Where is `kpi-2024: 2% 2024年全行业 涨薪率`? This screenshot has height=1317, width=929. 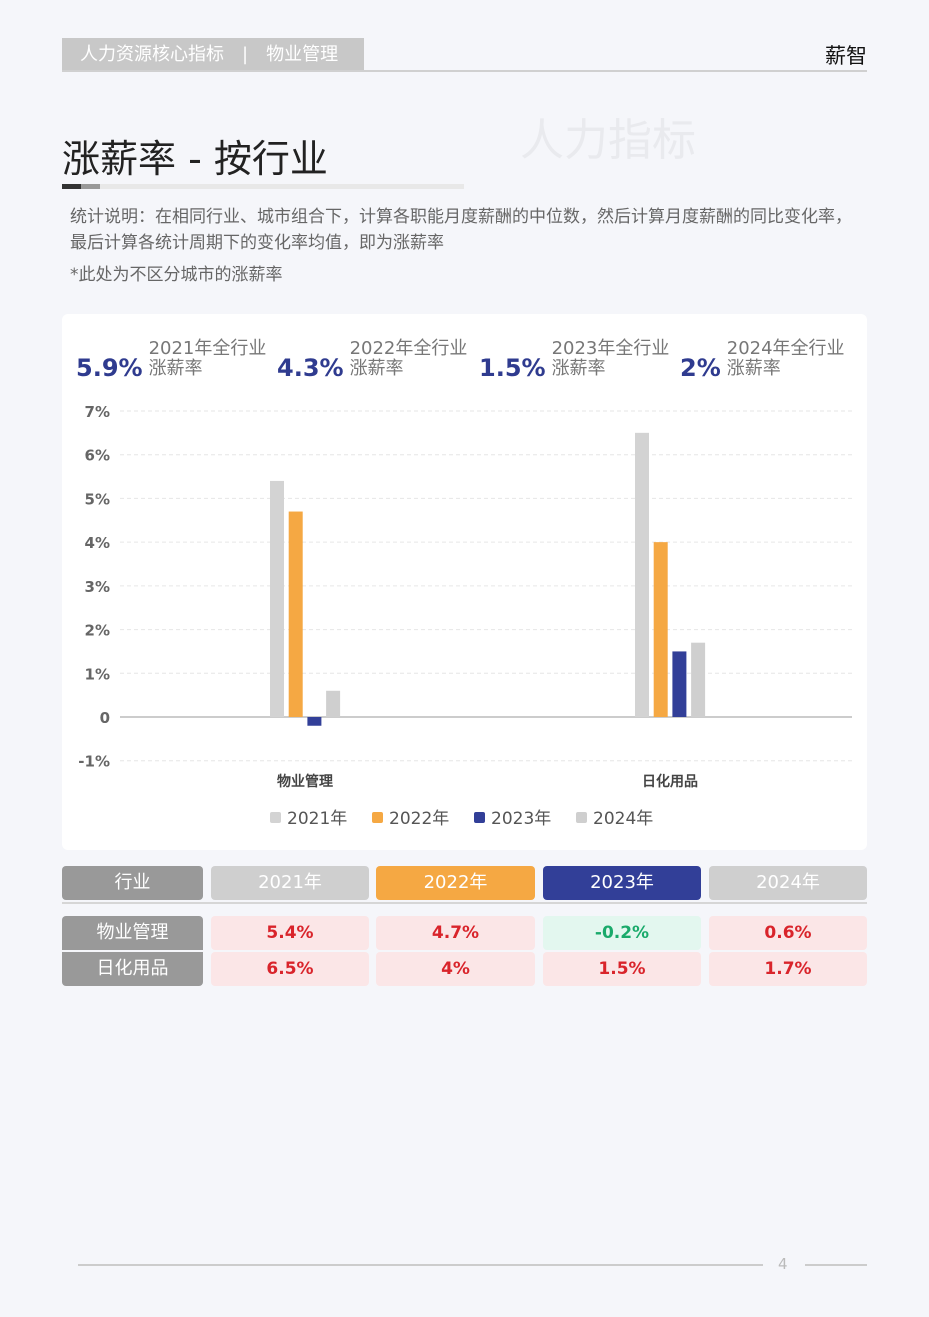 kpi-2024: 2% 2024年全行业 涨薪率 is located at coordinates (762, 359).